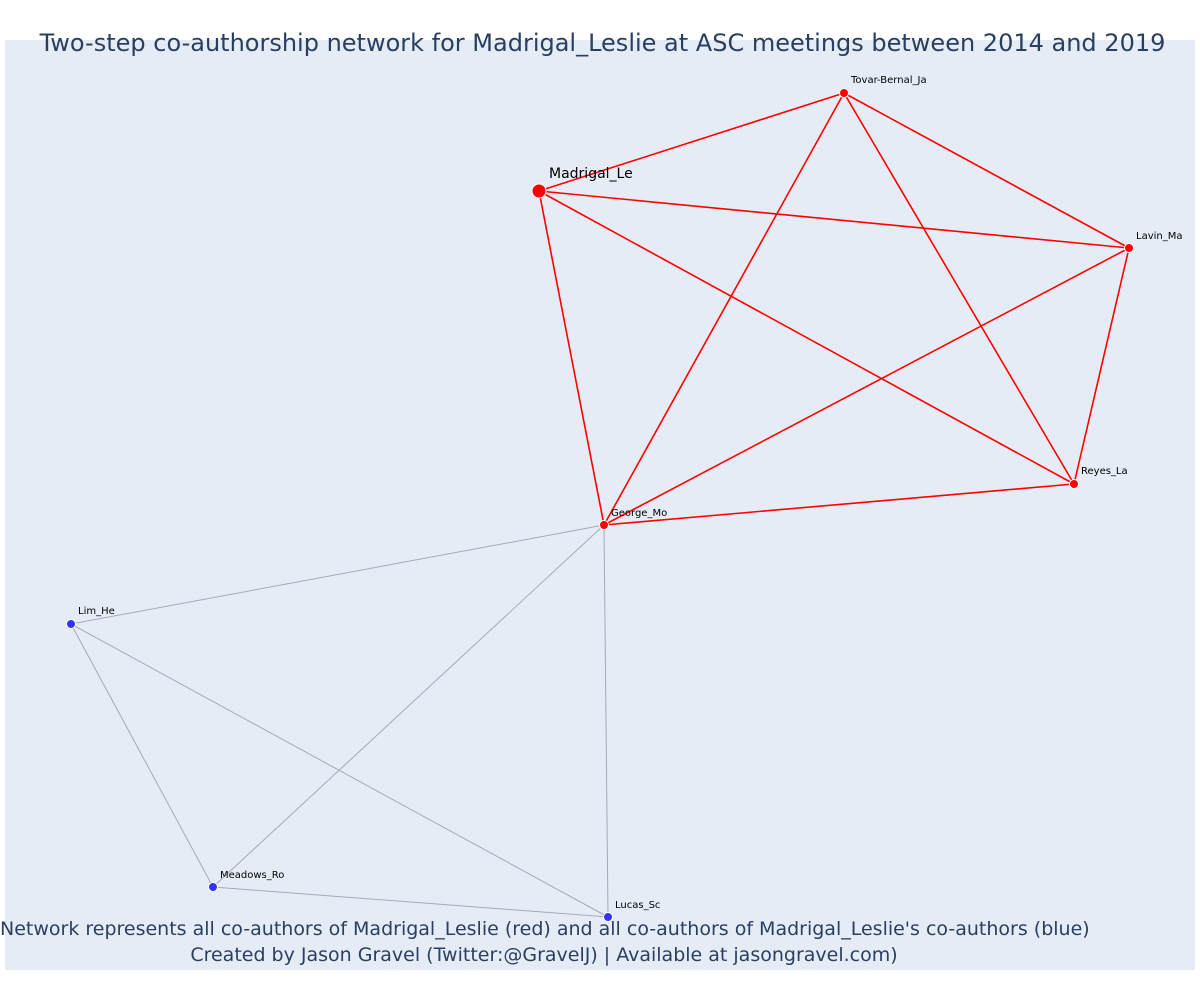 Image resolution: width=1200 pixels, height=1000 pixels. What do you see at coordinates (606, 721) in the screenshot?
I see `edge-George_Mo-Lucas_Sc` at bounding box center [606, 721].